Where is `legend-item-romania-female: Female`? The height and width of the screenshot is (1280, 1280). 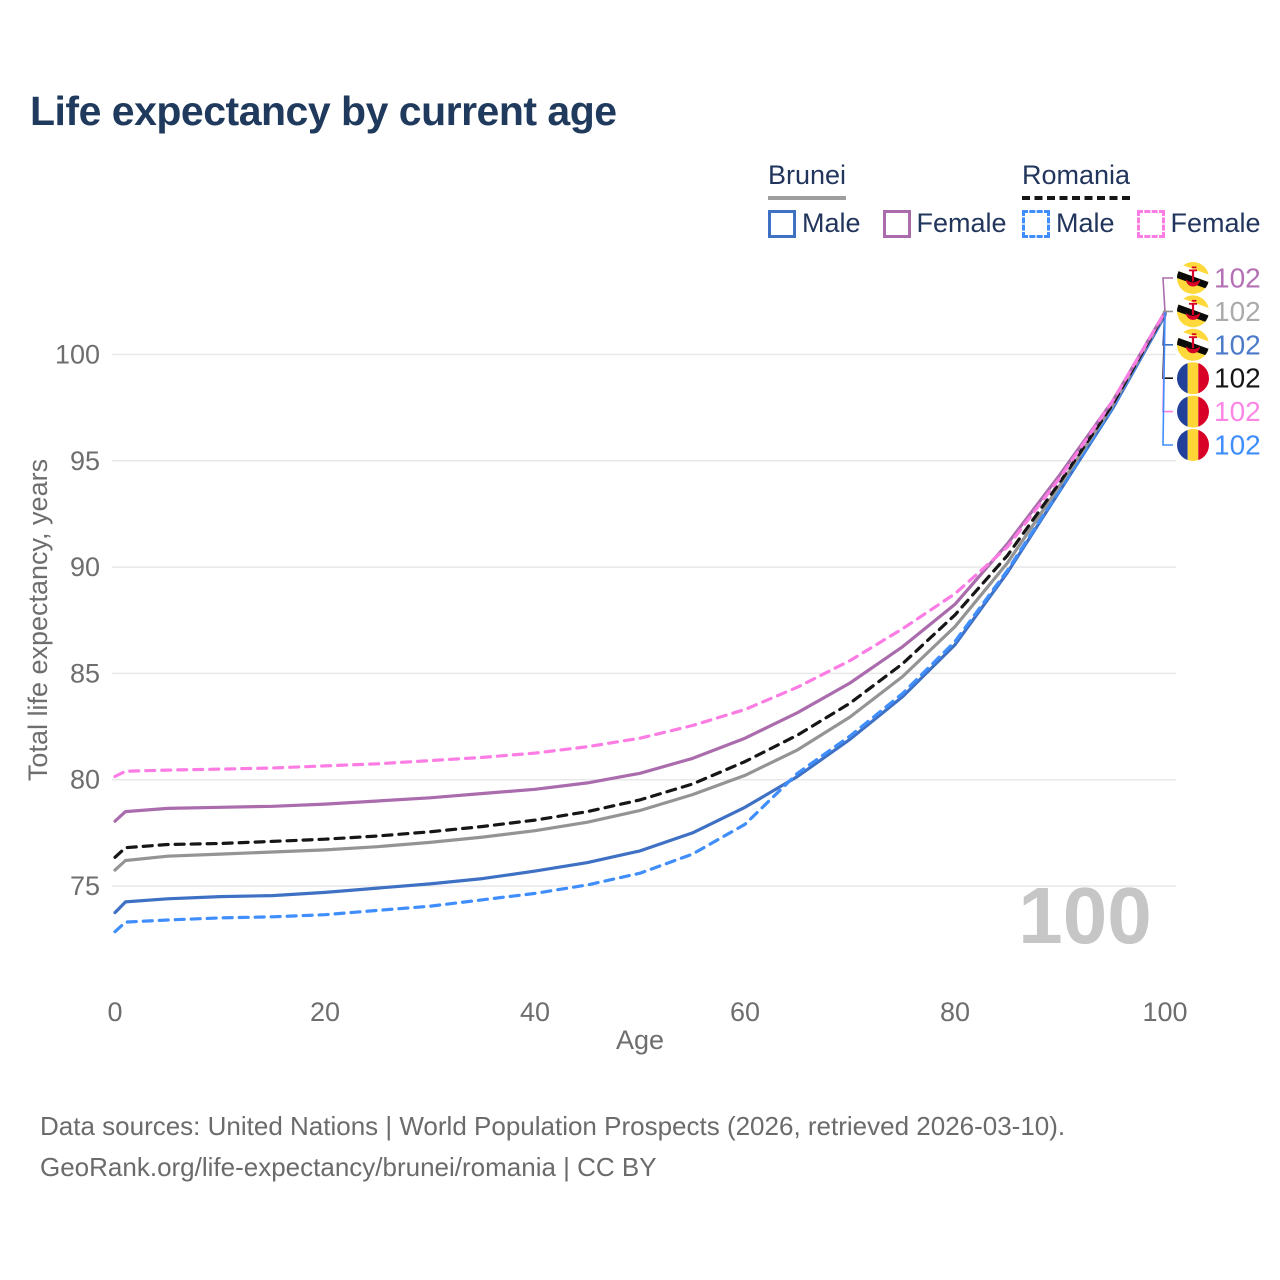 legend-item-romania-female: Female is located at coordinates (1198, 223).